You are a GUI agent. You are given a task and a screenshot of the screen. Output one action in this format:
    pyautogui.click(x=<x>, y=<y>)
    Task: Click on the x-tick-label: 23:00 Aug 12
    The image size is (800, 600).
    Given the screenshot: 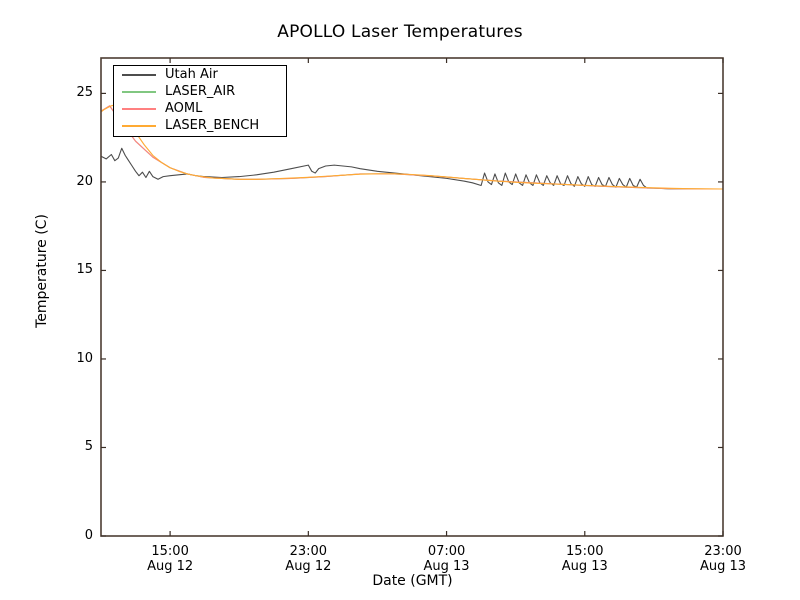 What is the action you would take?
    pyautogui.click(x=308, y=559)
    